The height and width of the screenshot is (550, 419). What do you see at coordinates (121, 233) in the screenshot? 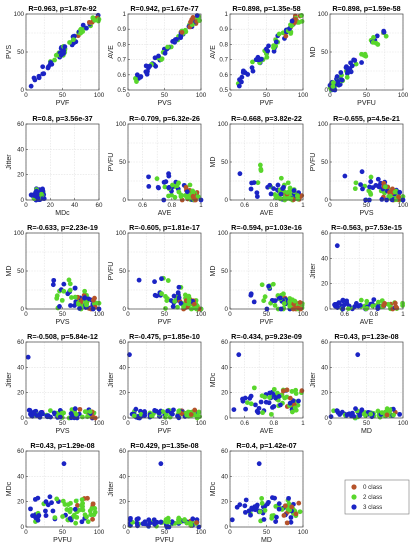
I see `y-tick-label: 100` at bounding box center [121, 233].